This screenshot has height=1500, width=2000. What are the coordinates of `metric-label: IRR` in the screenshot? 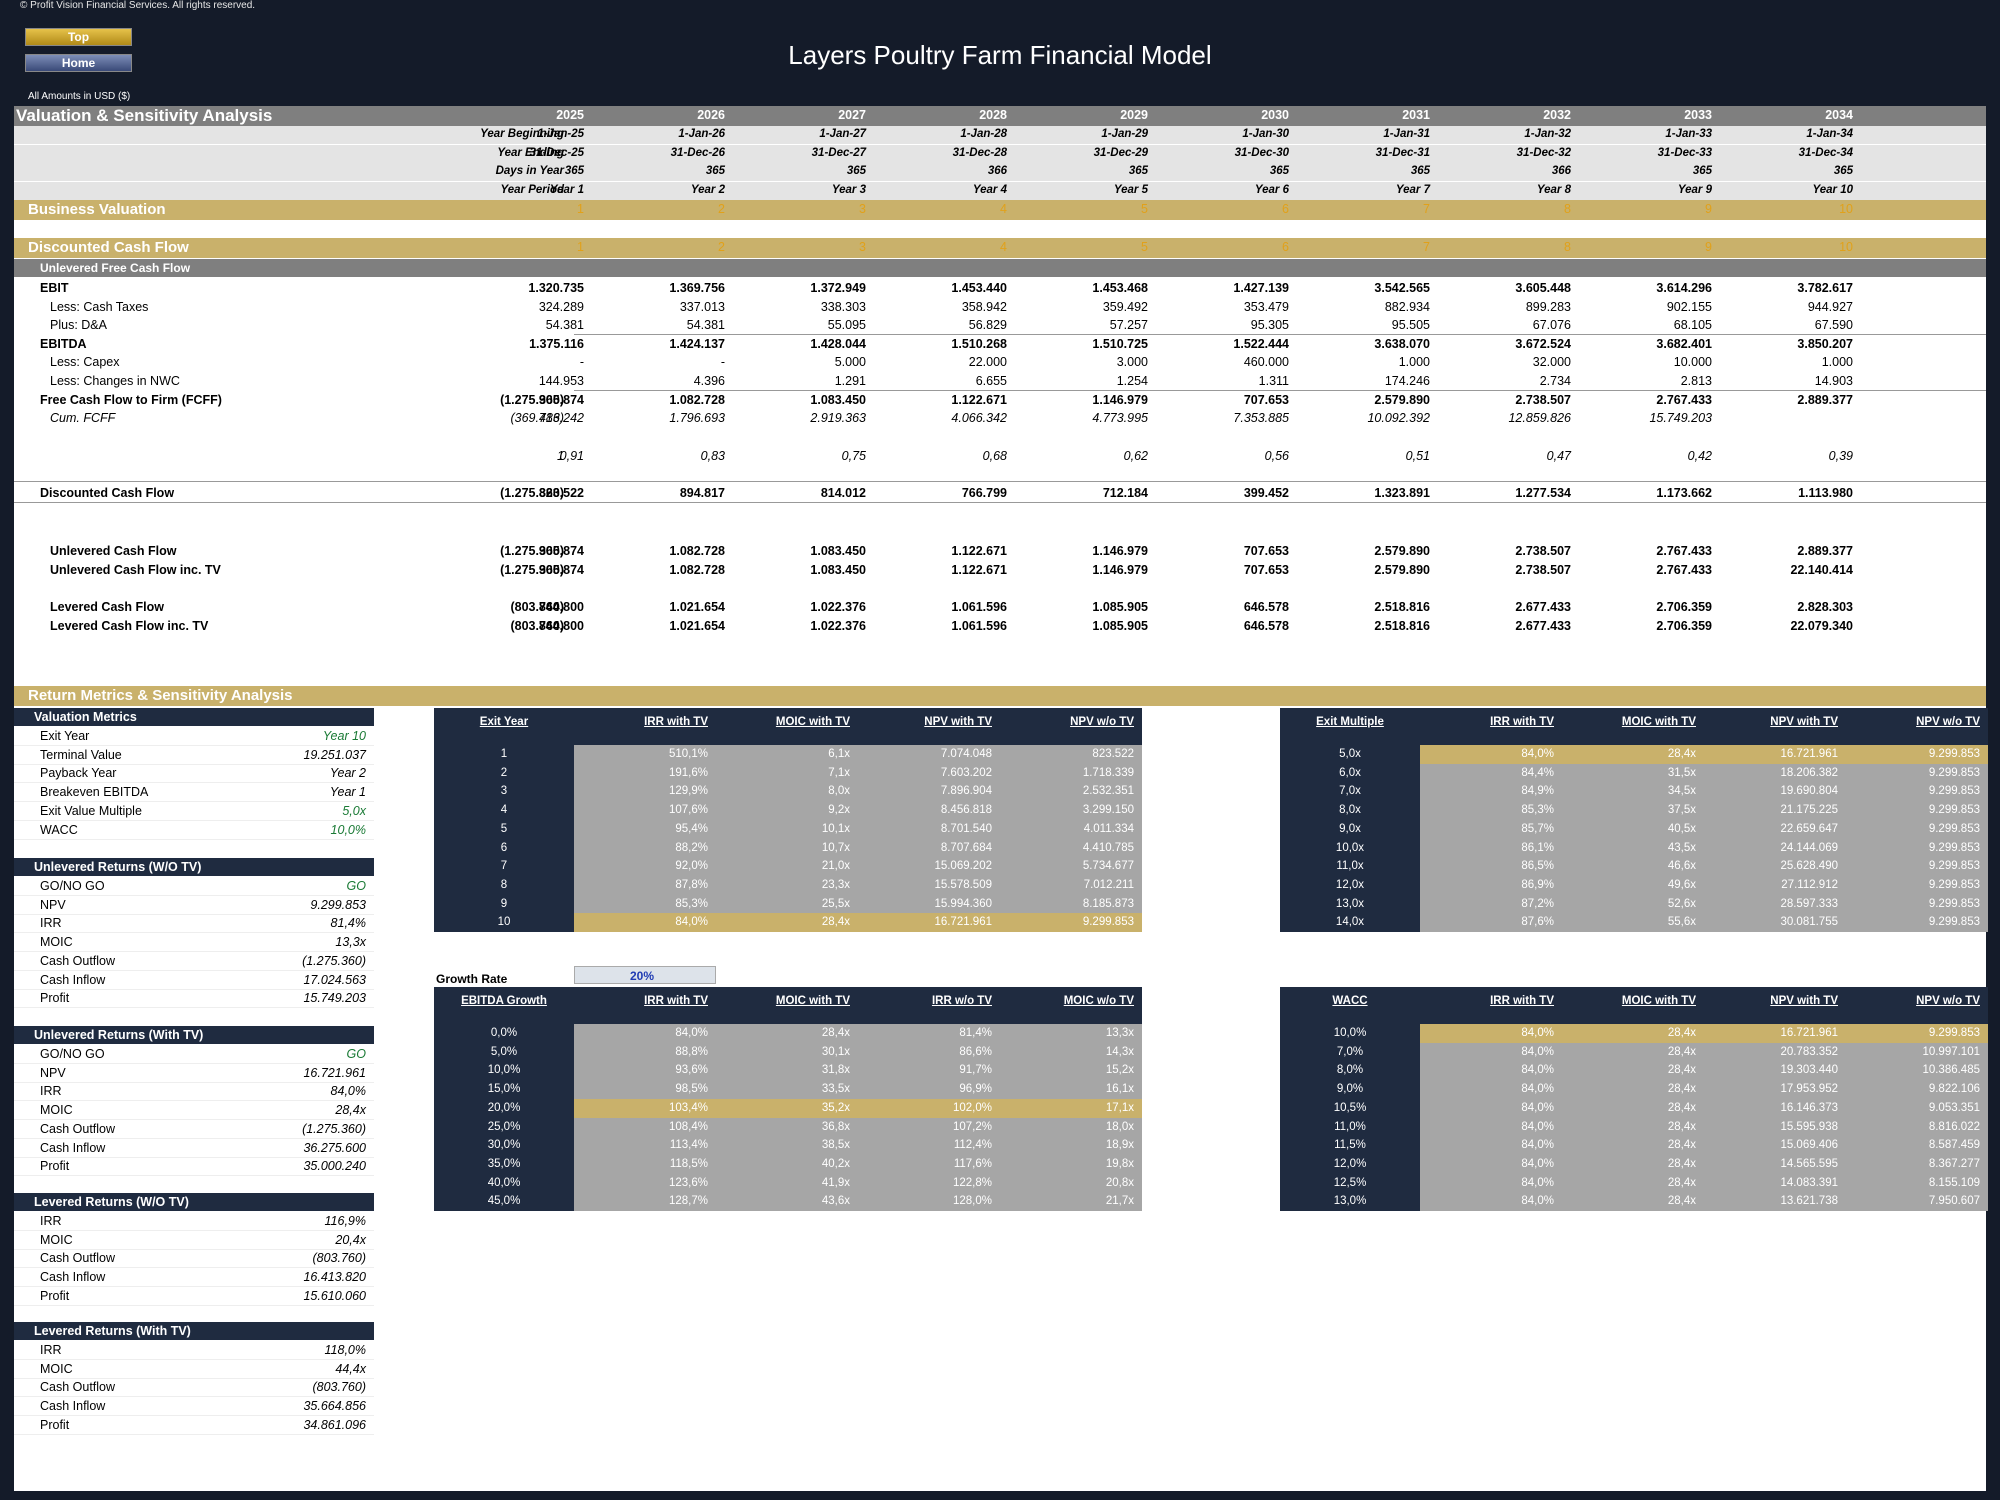 It's located at (51, 1221).